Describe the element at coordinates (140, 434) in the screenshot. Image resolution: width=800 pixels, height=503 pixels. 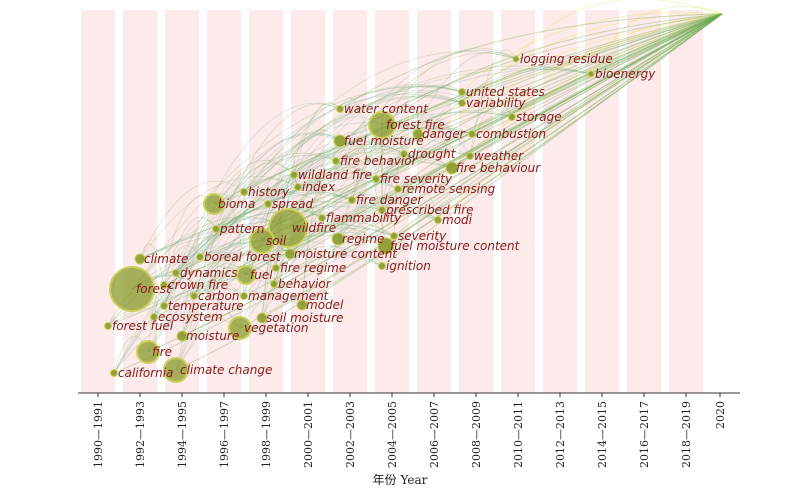
I see `x-tick-label: 1992—1993` at that location.